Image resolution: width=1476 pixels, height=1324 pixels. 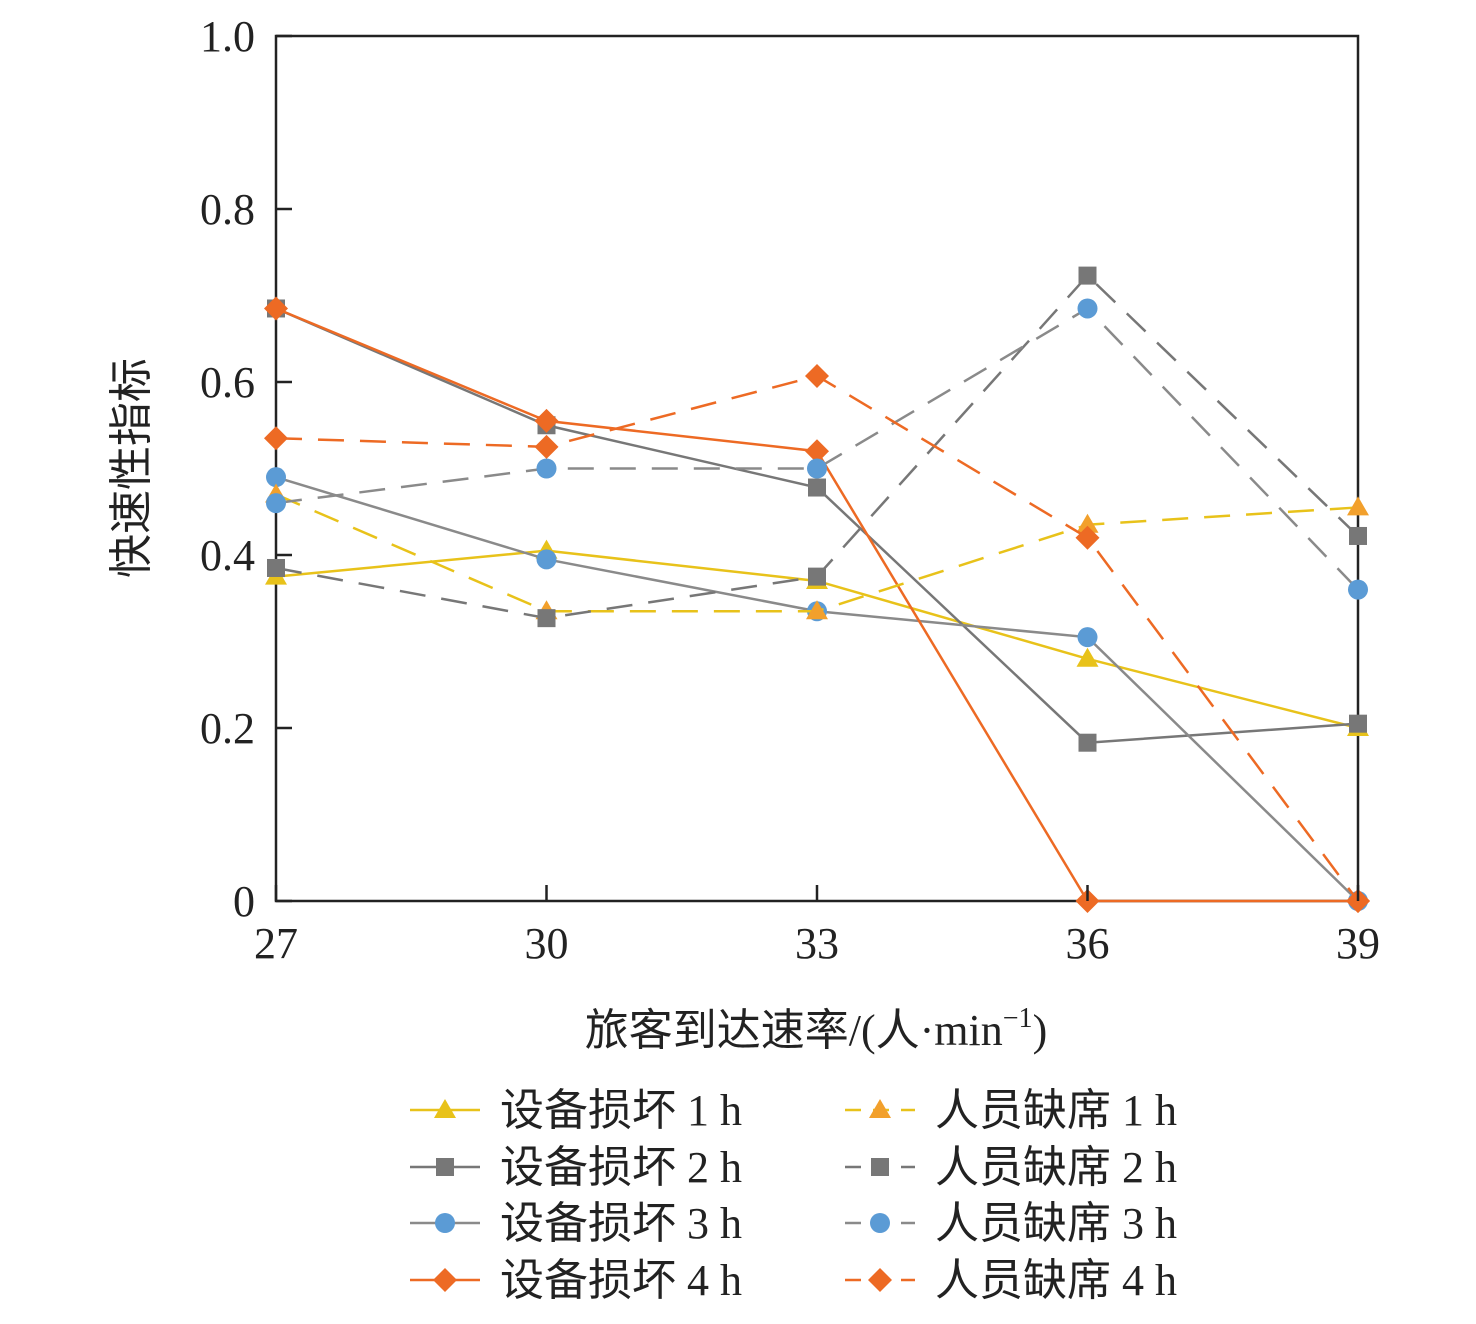 I want to click on legend-label: 设备损坏 4 h, so click(x=621, y=1280).